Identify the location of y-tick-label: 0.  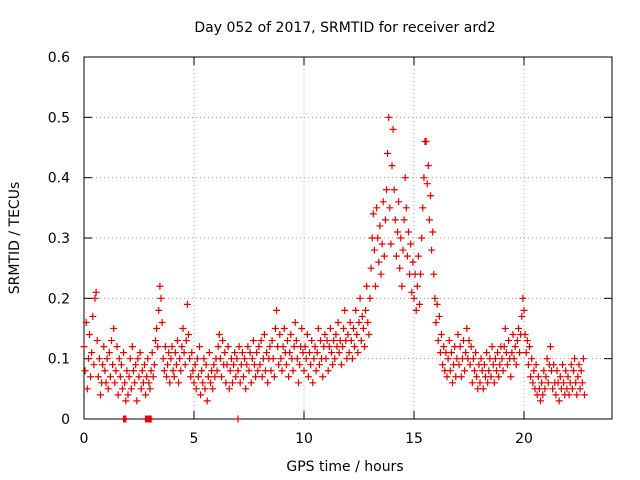
(65, 420).